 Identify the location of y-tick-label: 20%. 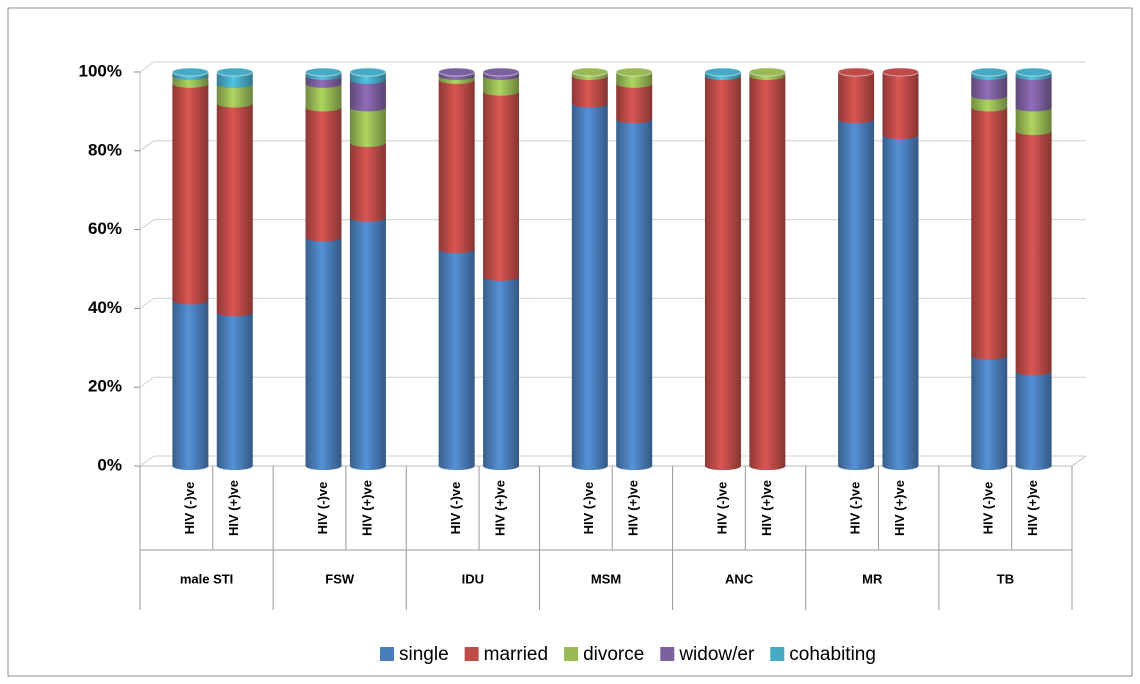
(105, 386).